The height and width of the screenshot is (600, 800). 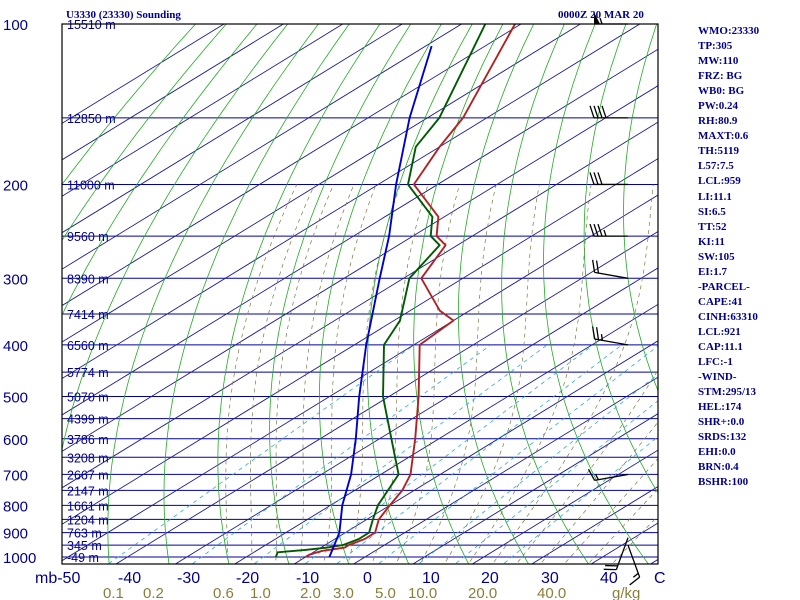 I want to click on stat-line: SW:105, so click(x=716, y=256).